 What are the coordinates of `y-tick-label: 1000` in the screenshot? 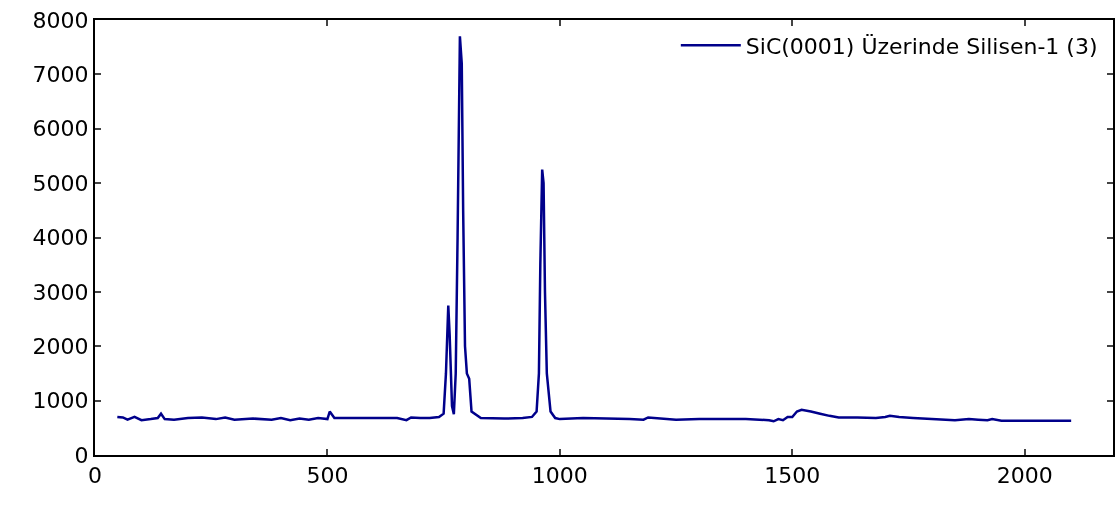 It's located at (60, 401).